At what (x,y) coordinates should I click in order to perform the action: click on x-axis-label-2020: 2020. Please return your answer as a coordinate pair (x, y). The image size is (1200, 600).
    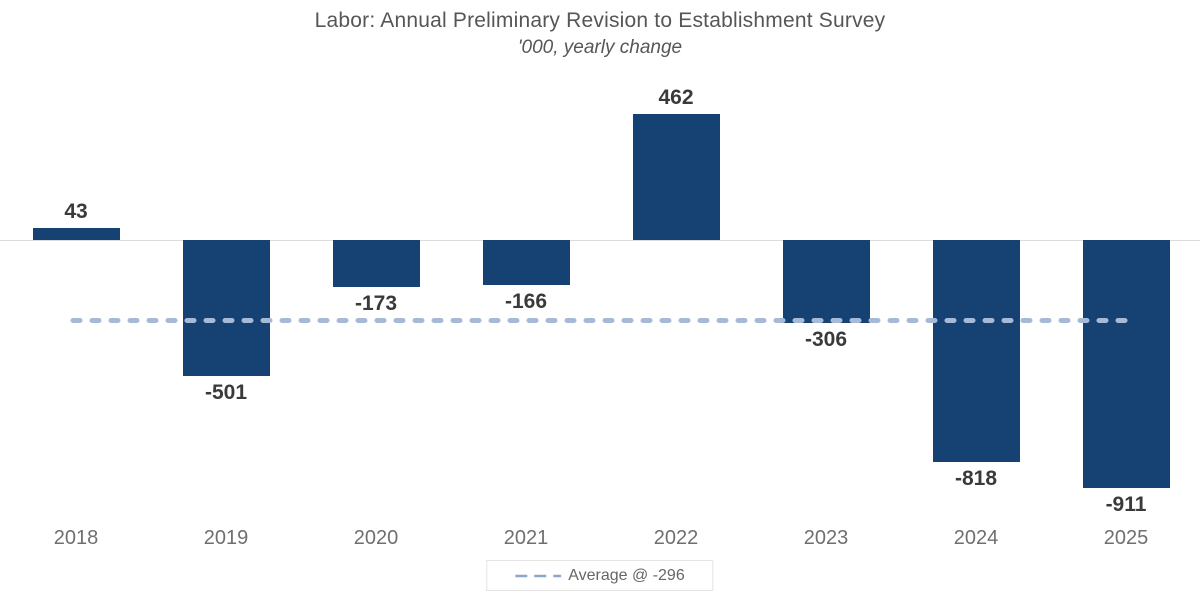
    Looking at the image, I should click on (376, 538).